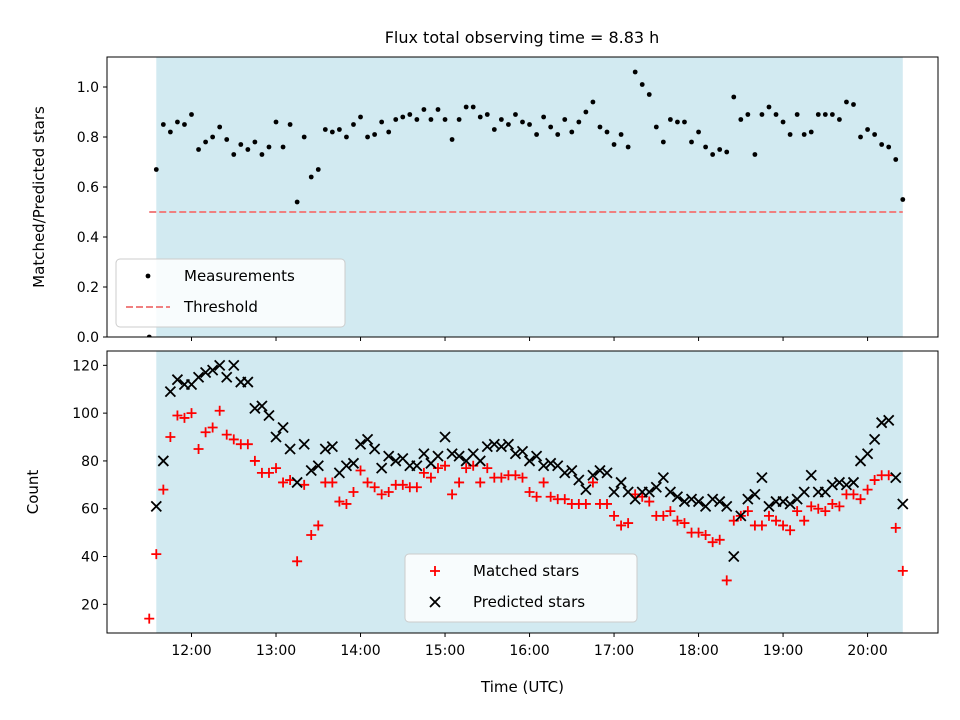 The width and height of the screenshot is (960, 720). Describe the element at coordinates (239, 276) in the screenshot. I see `legend-label: Measurements` at that location.